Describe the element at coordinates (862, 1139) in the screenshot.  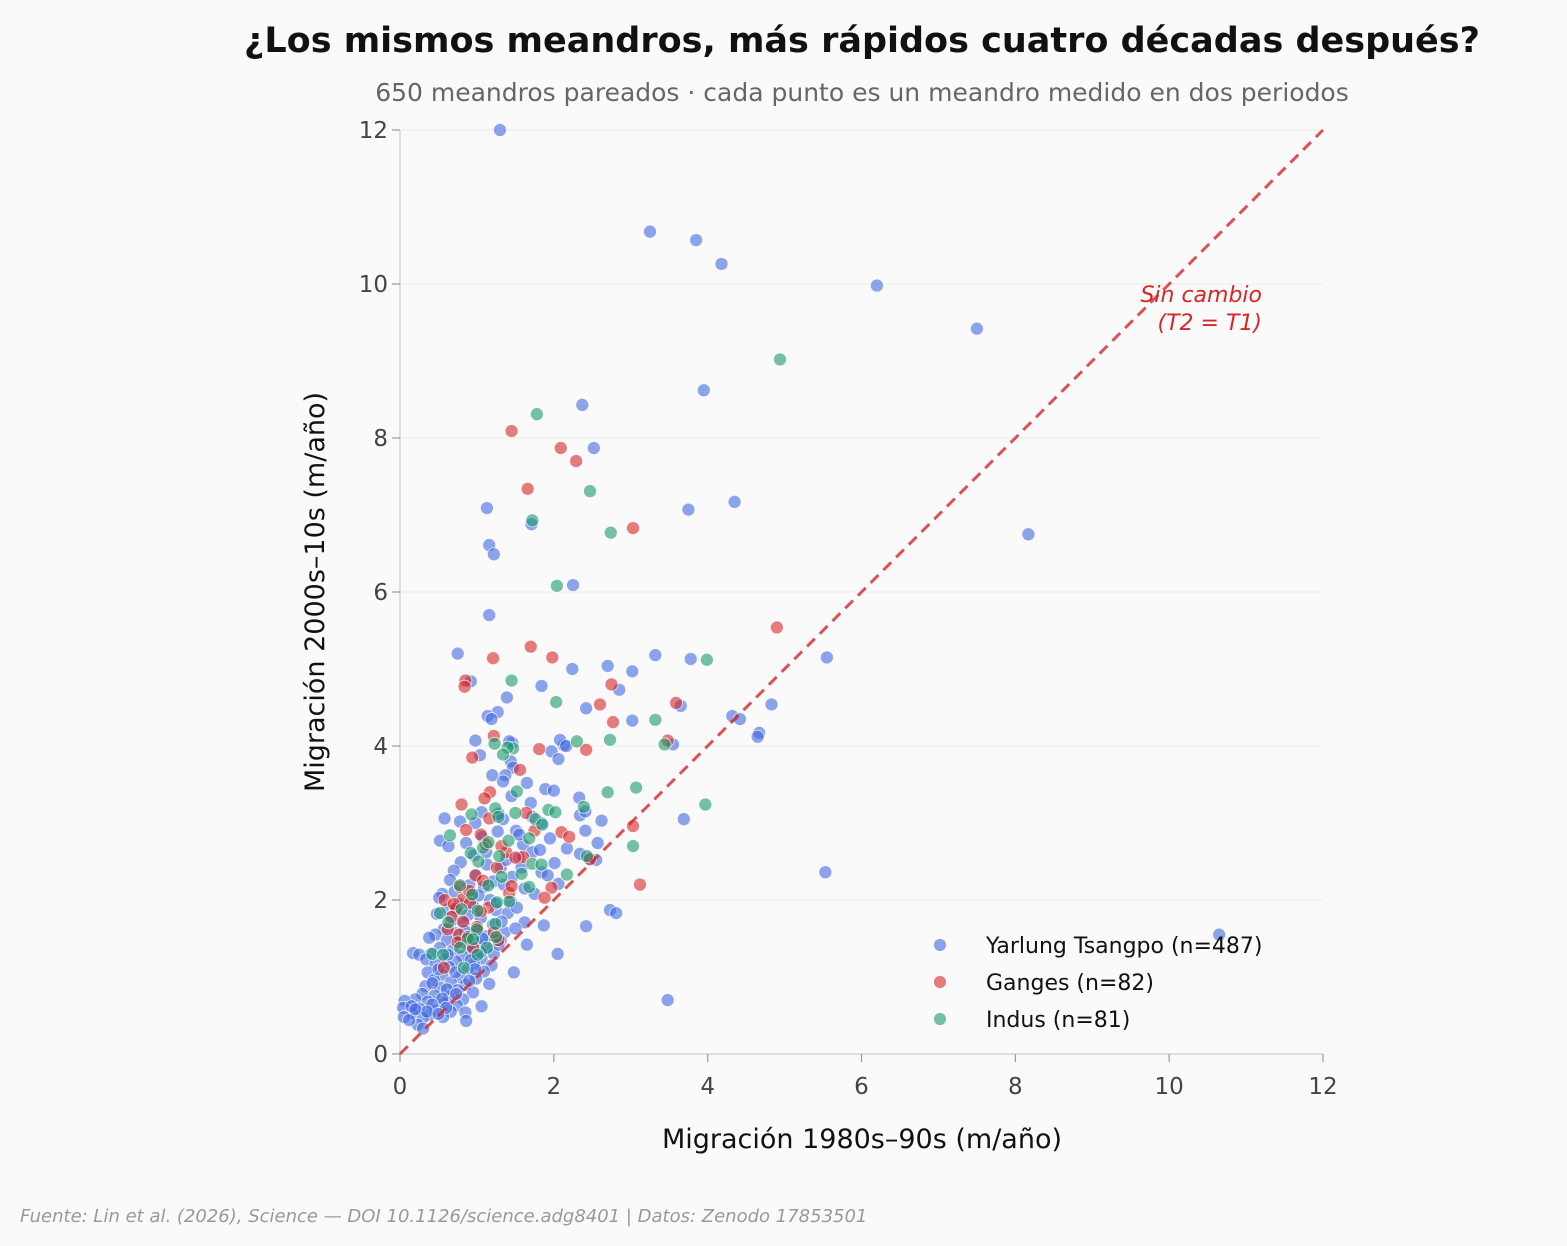
I see `x-axis-label: Migración 1980s–90s (m/año)` at that location.